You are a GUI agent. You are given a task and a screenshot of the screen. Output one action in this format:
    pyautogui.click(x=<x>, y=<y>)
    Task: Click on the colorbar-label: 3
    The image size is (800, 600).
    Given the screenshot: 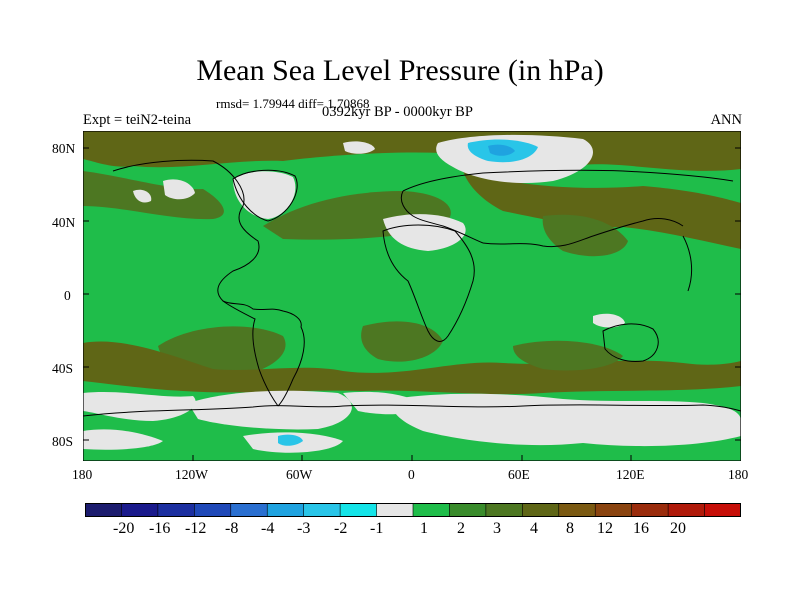 What is the action you would take?
    pyautogui.click(x=497, y=528)
    